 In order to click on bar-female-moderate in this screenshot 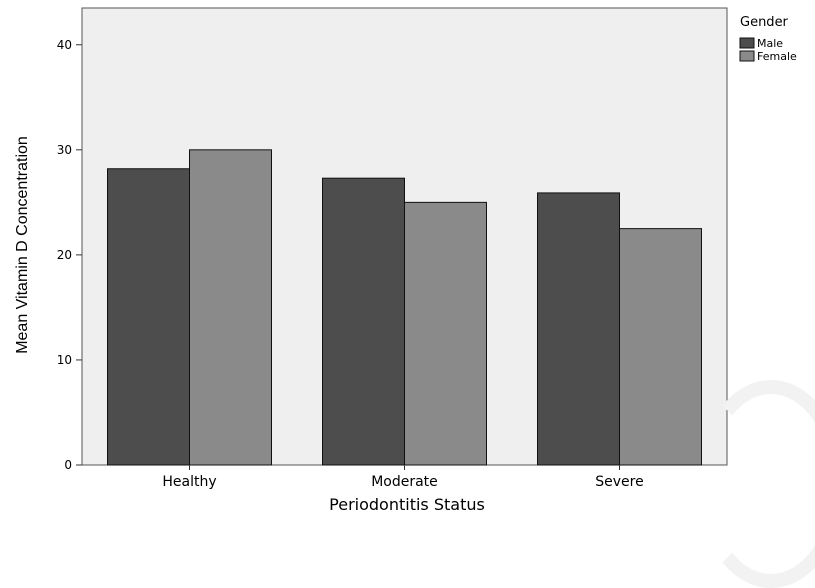, I will do `click(445, 333)`.